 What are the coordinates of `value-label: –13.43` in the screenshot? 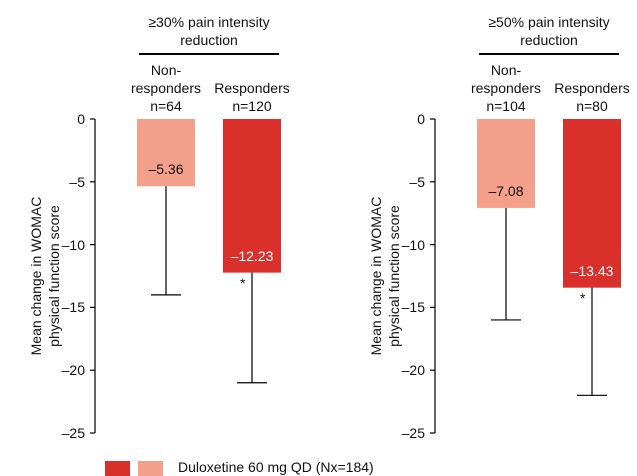 It's located at (592, 270).